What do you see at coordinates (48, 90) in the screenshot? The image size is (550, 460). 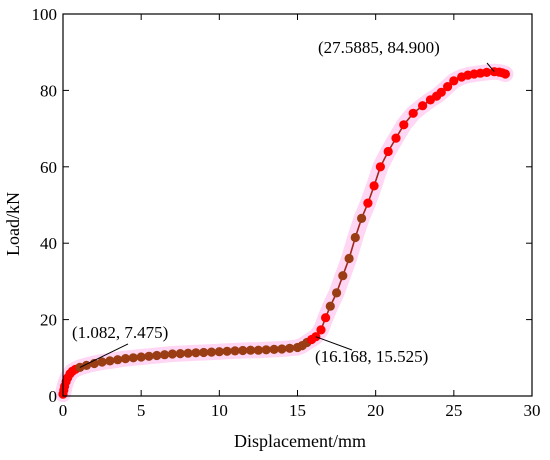 I see `y-tick-label: 80` at bounding box center [48, 90].